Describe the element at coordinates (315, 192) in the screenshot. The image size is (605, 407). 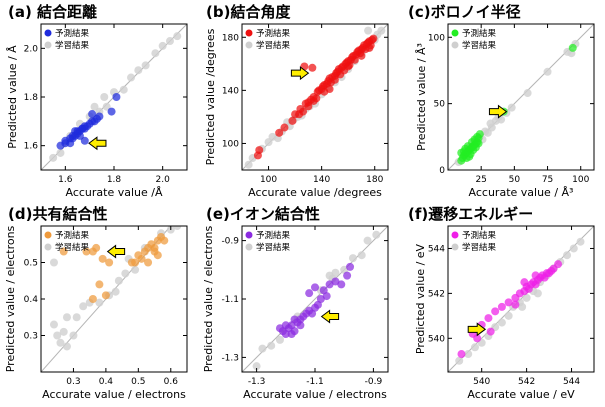
I see `panel-b-xlabel: Accurate value /degrees` at that location.